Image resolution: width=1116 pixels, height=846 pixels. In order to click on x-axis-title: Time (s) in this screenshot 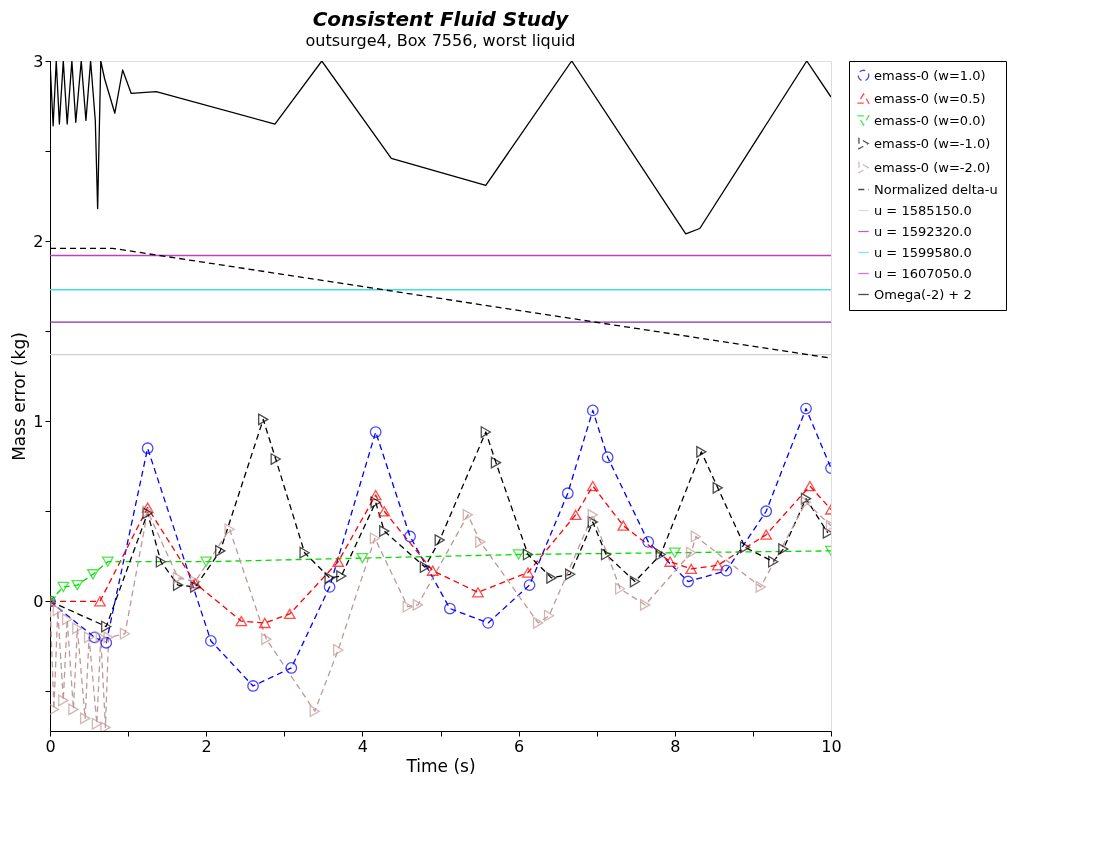, I will do `click(440, 765)`.